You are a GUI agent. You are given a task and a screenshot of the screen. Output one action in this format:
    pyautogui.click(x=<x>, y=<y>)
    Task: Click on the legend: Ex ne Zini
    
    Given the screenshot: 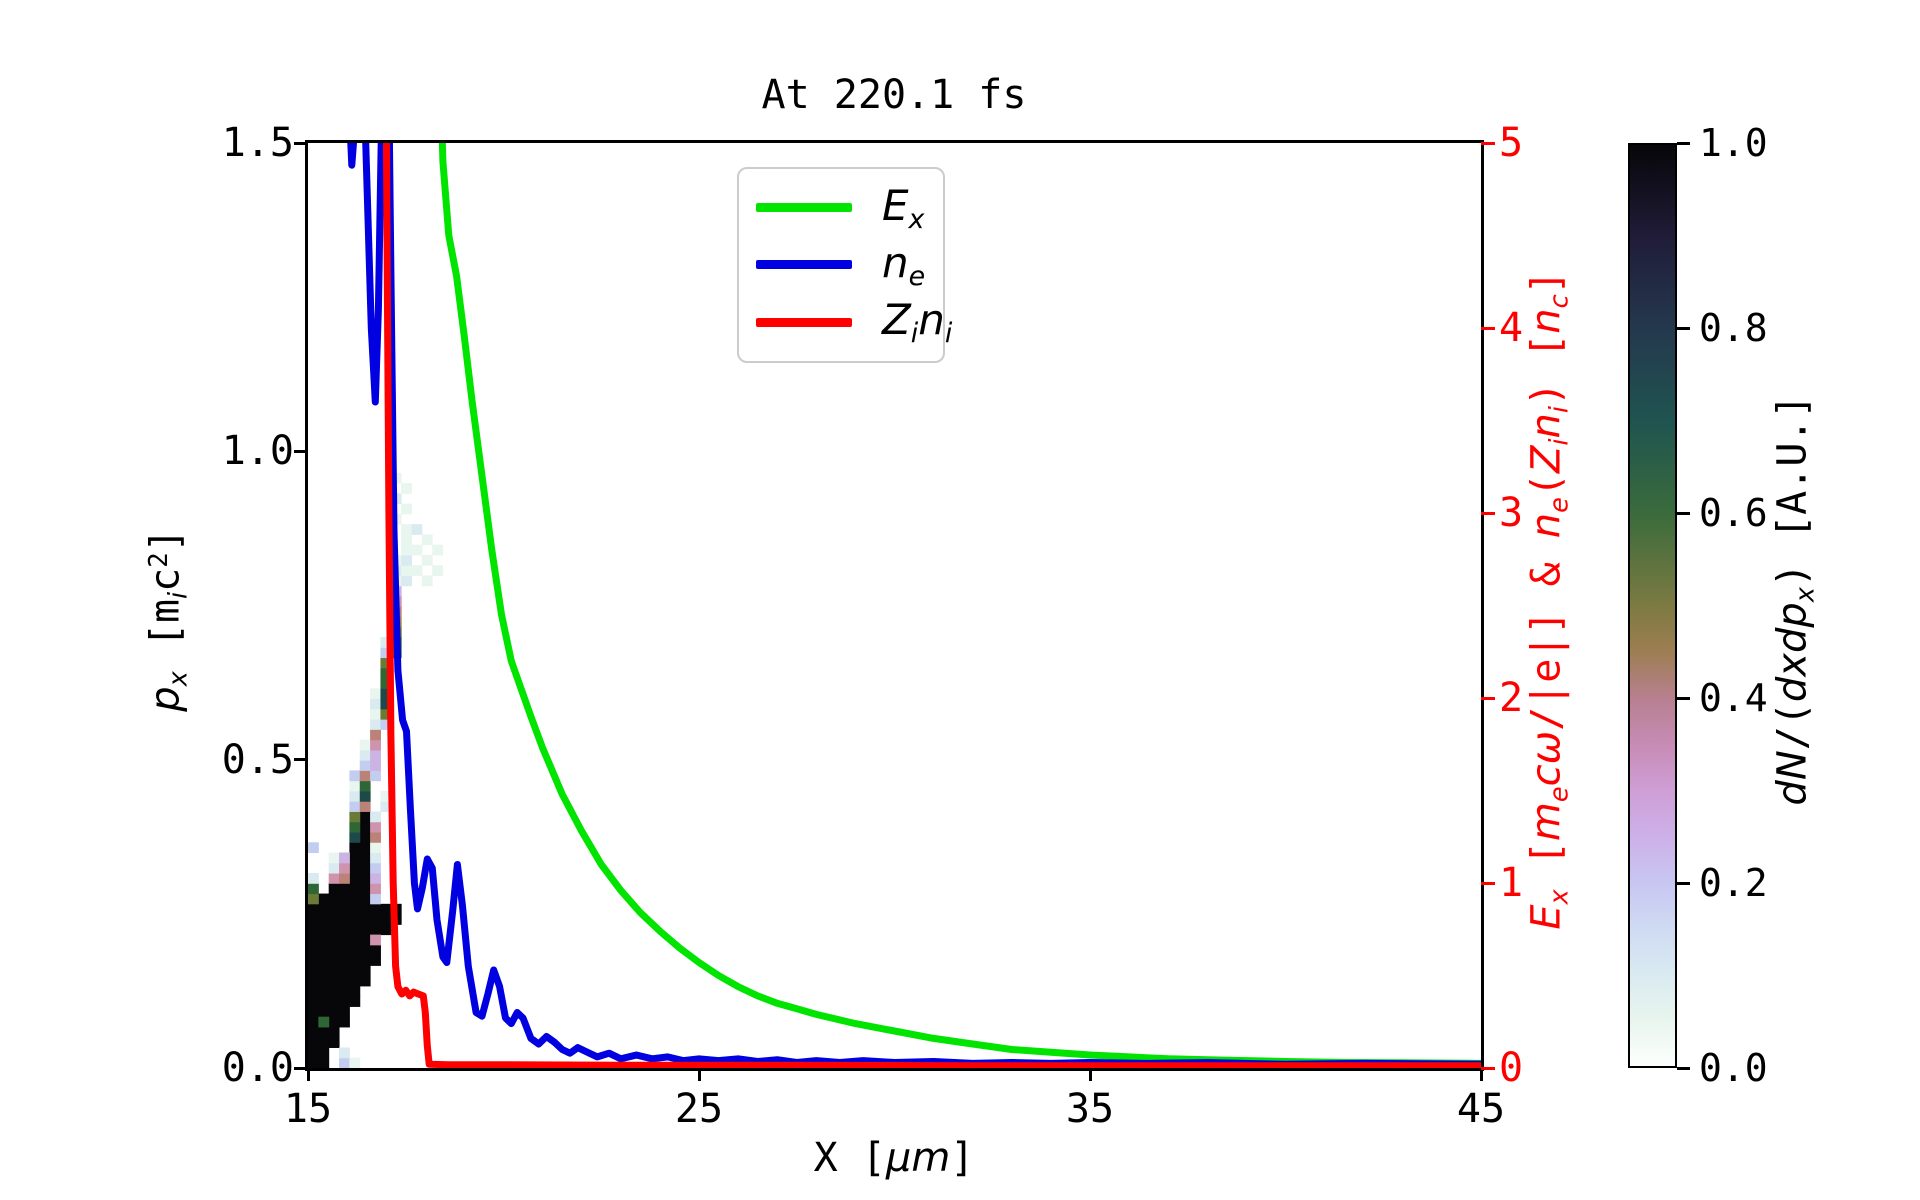 What is the action you would take?
    pyautogui.click(x=844, y=265)
    